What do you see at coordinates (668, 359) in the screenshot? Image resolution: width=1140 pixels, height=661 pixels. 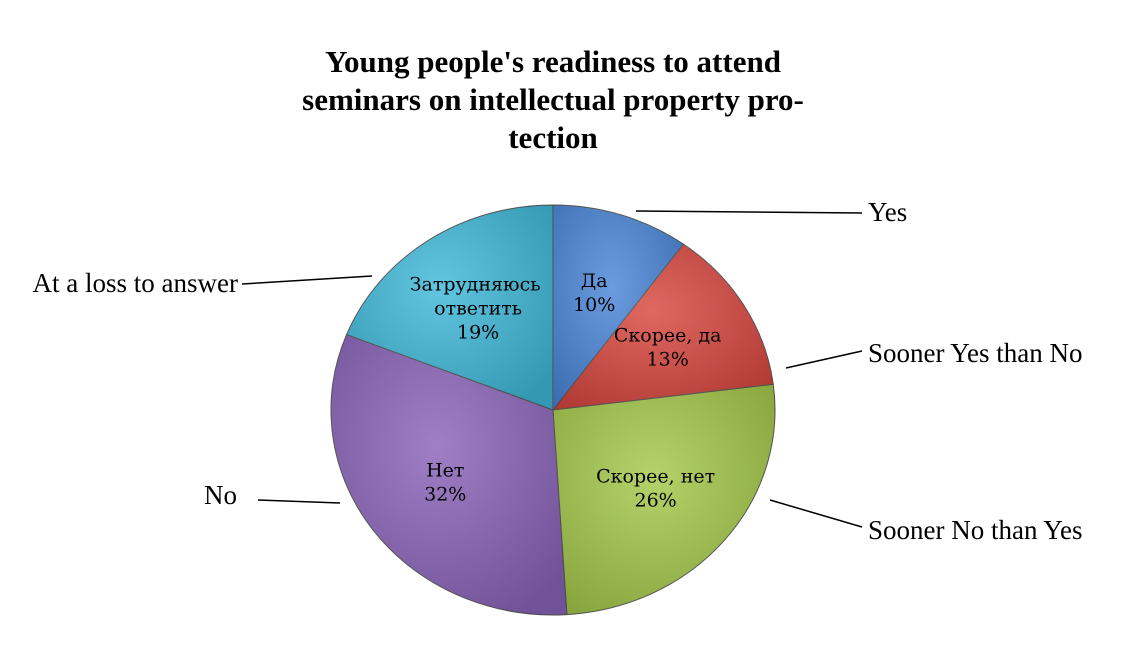 I see `slice-value-label: 13%` at bounding box center [668, 359].